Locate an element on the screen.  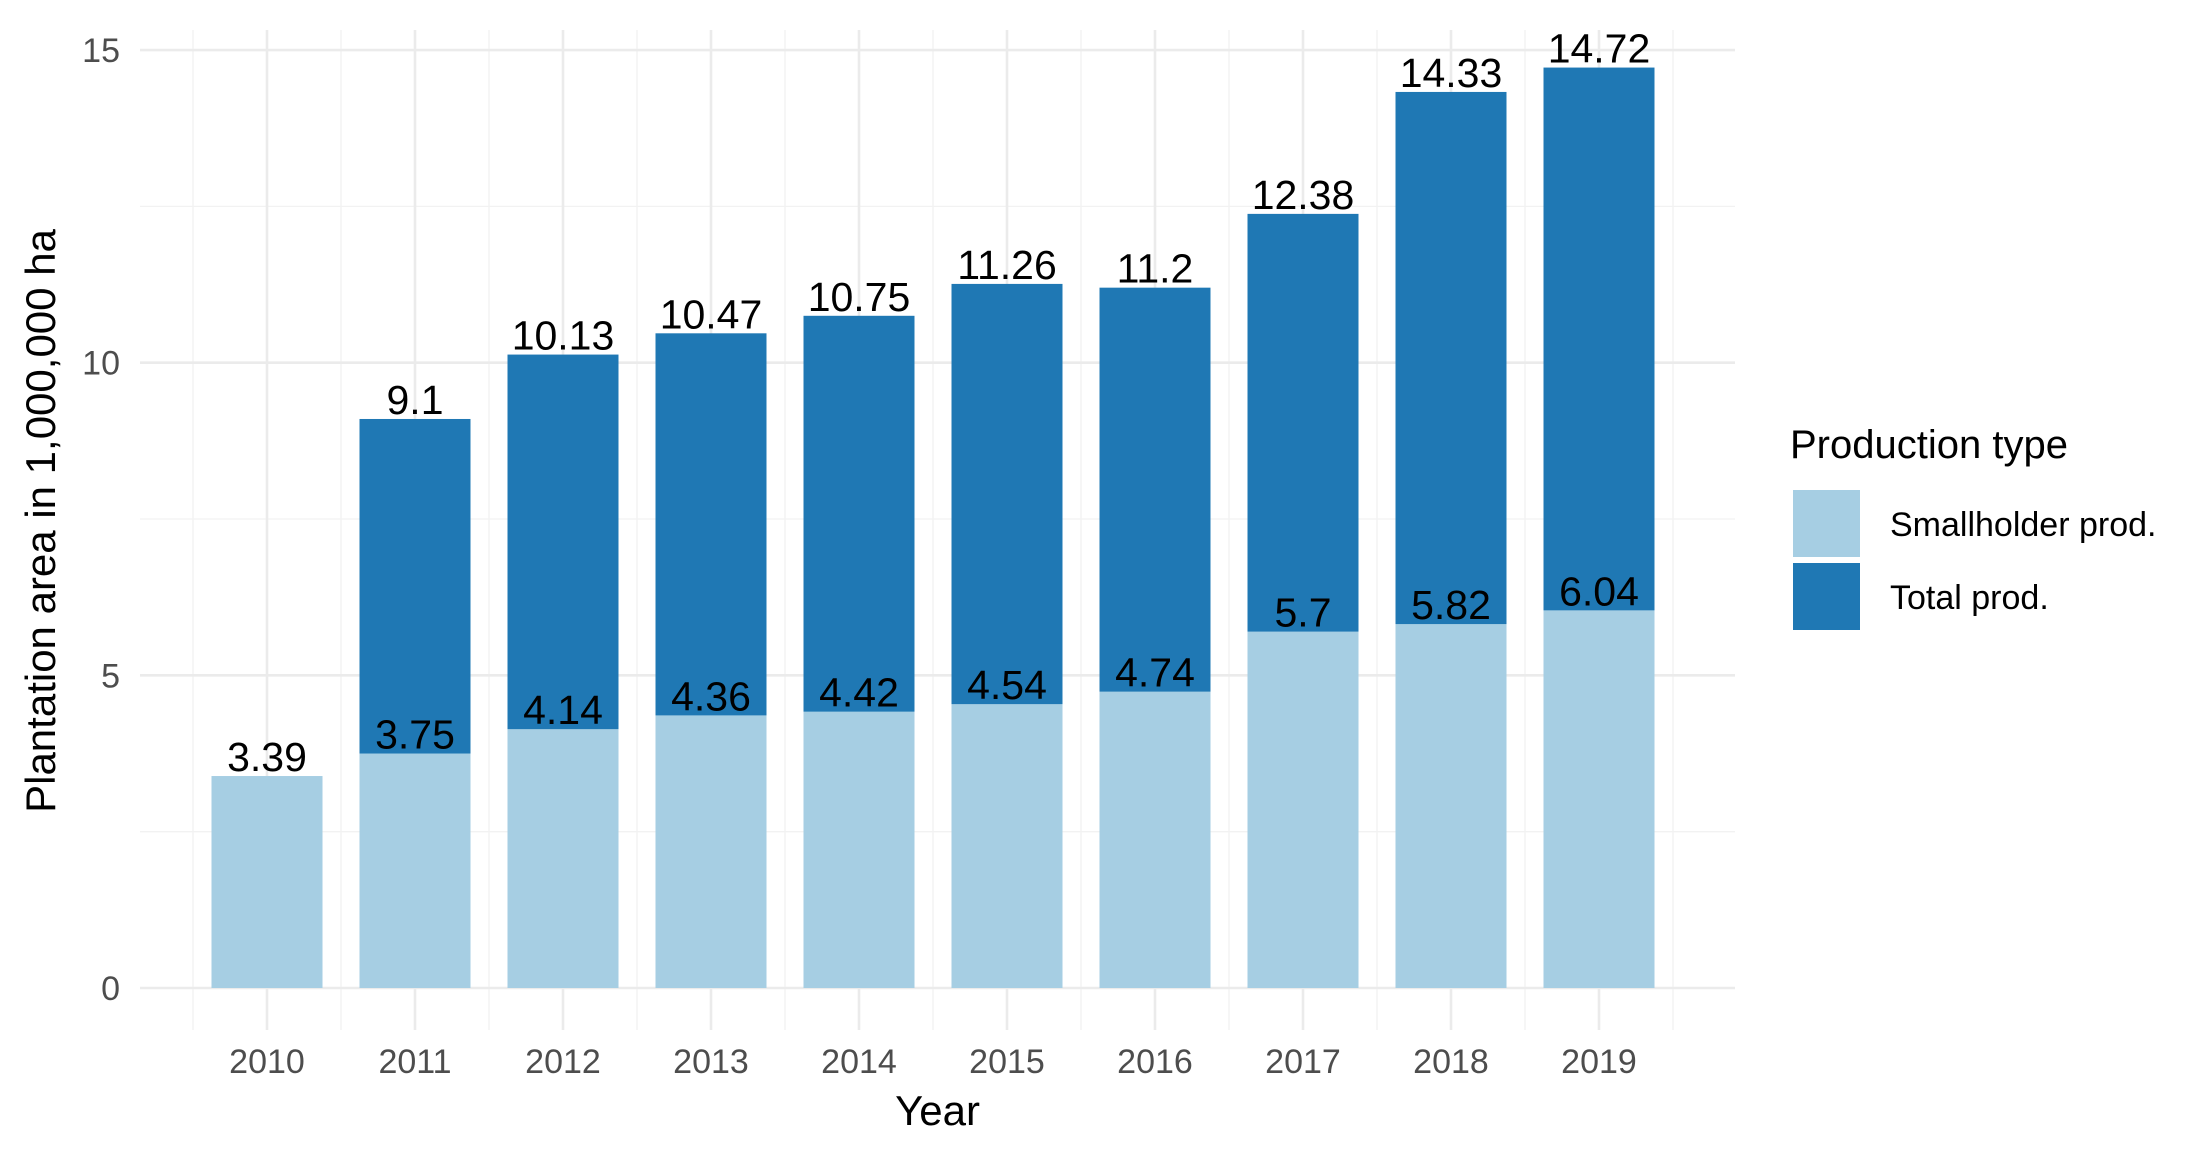
x-tick-label: 2014 is located at coordinates (859, 1062).